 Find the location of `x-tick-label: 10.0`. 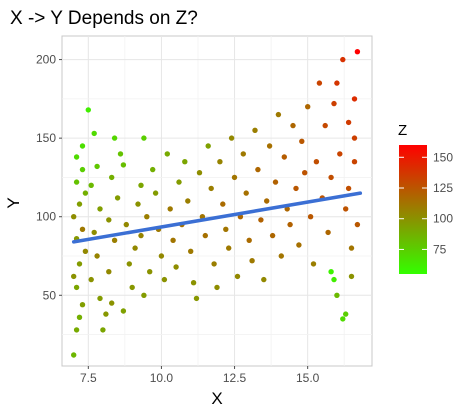

x-tick-label: 10.0 is located at coordinates (162, 378).